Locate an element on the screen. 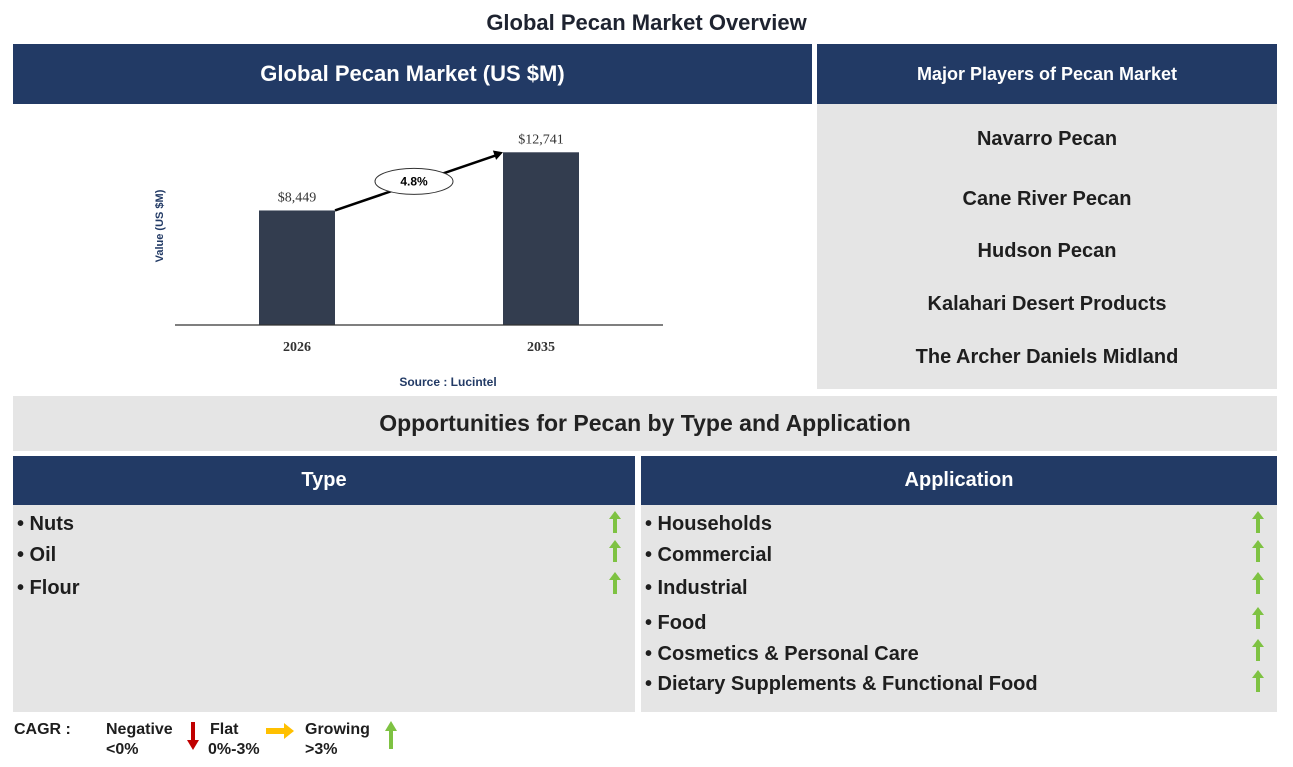 Image resolution: width=1293 pixels, height=767 pixels. application-item: • Food is located at coordinates (676, 623).